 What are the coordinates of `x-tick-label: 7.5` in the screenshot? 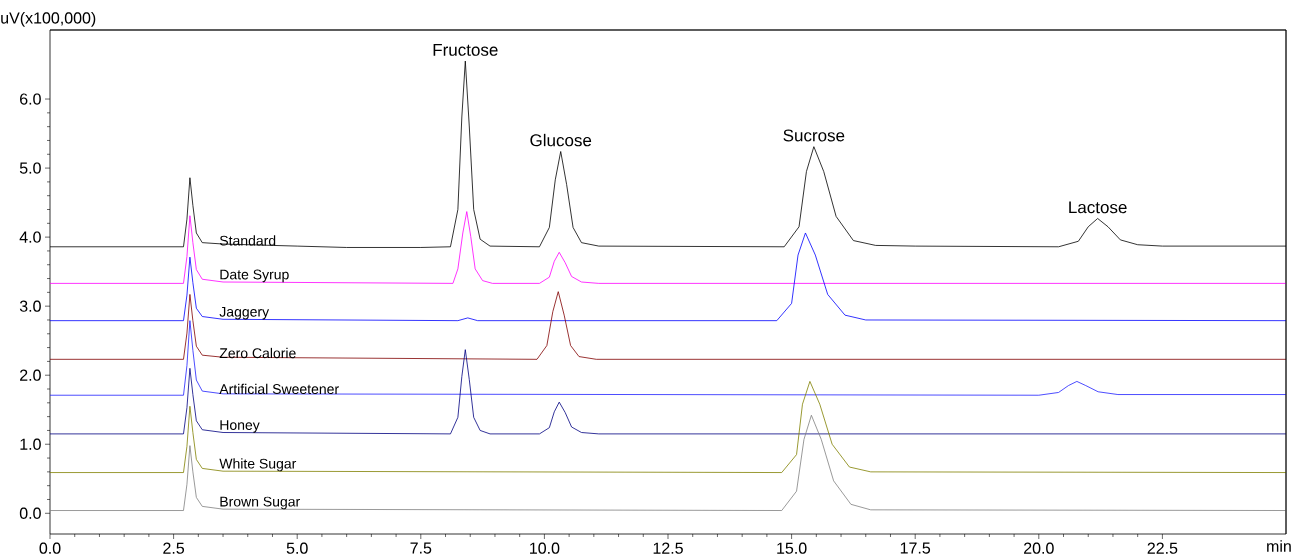 It's located at (421, 548).